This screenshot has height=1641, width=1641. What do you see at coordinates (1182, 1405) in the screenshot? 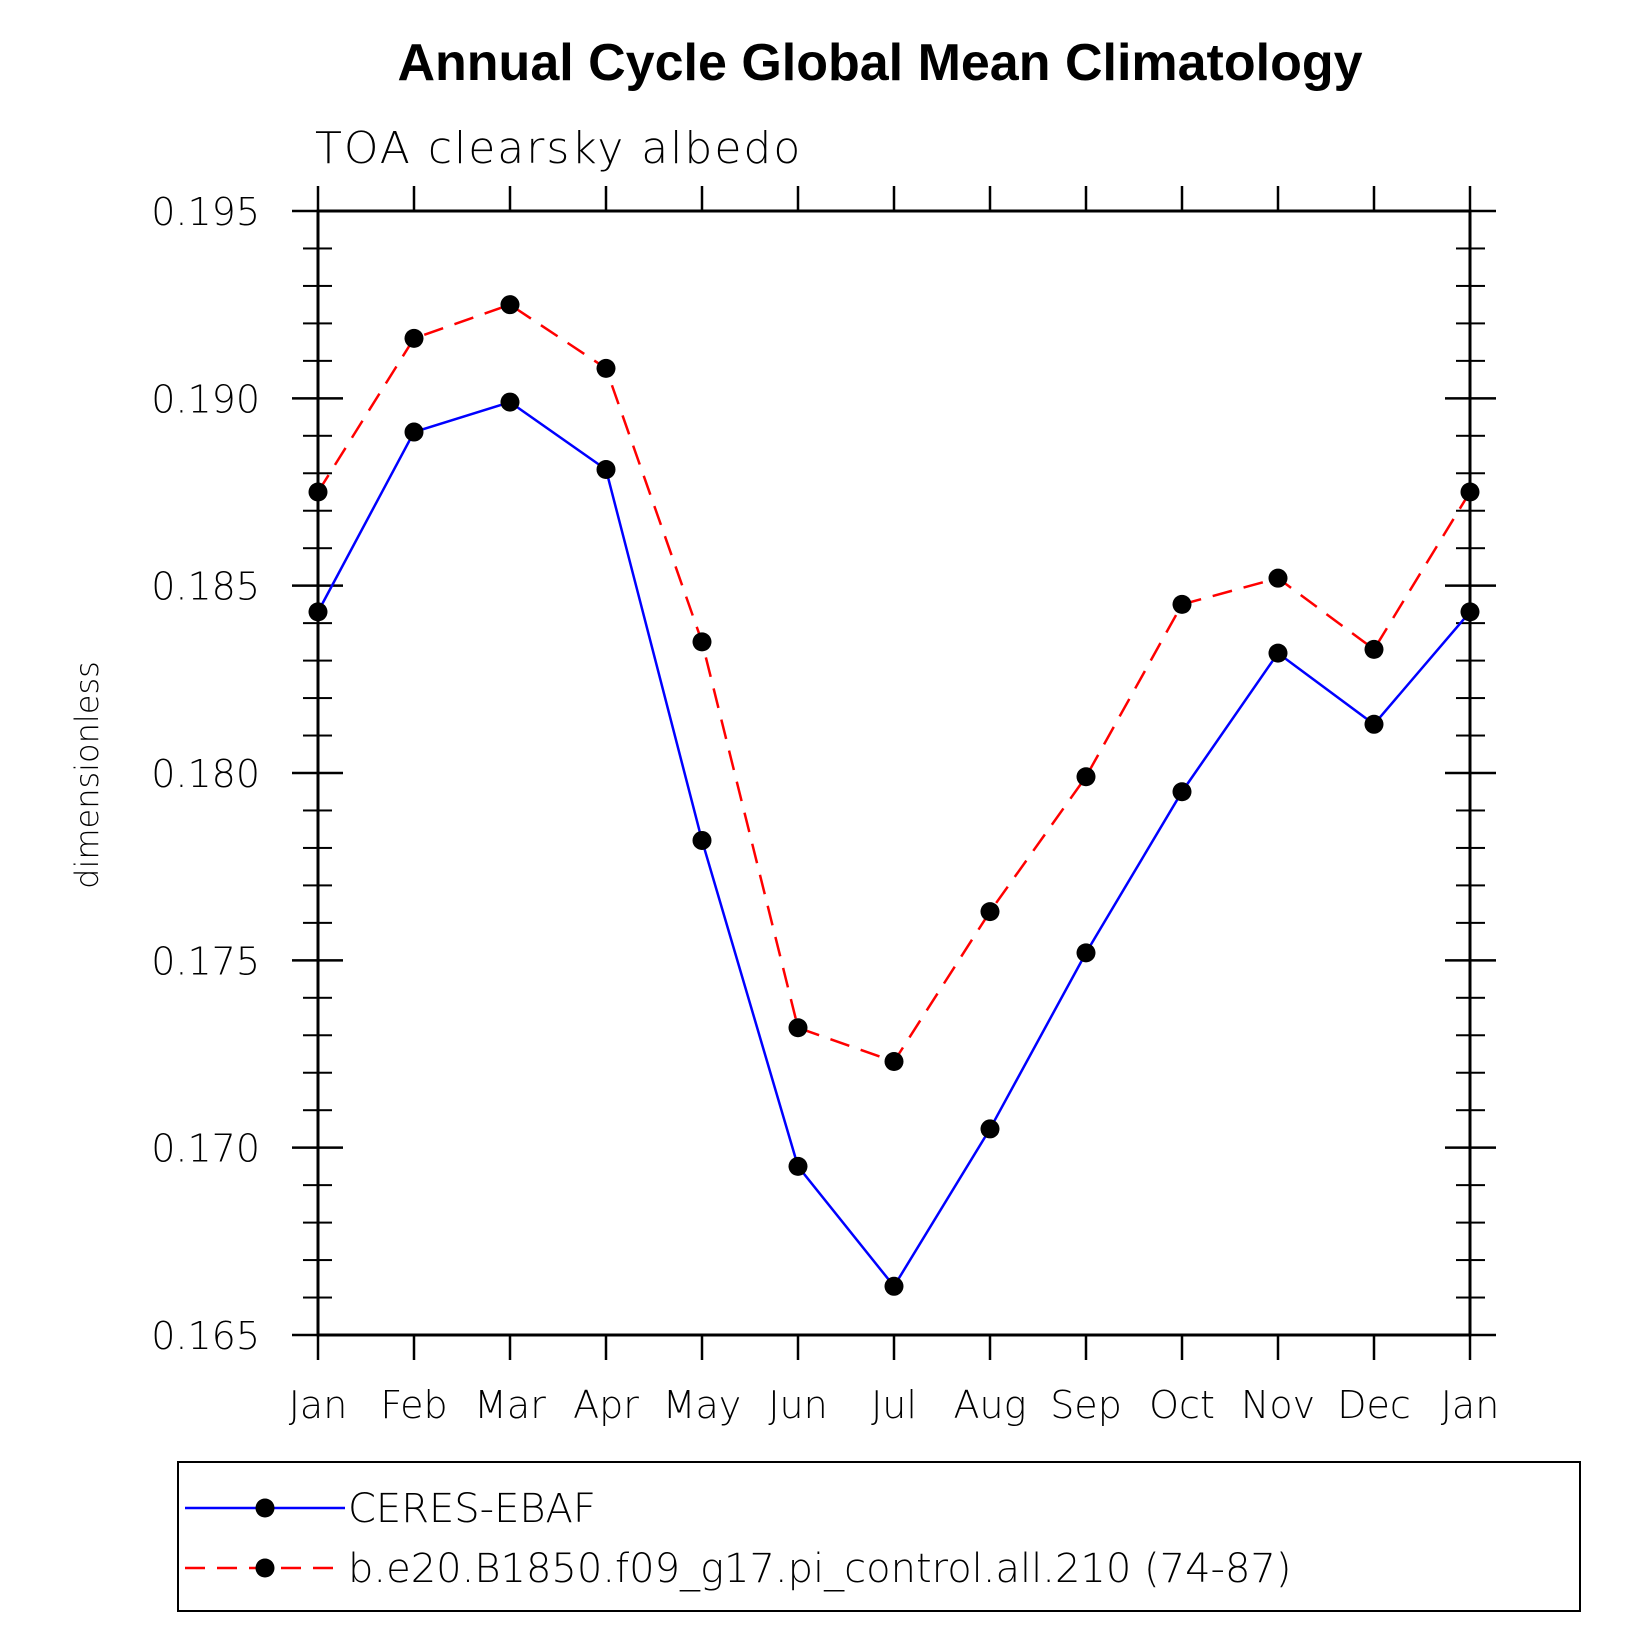
I see `x-tick-label: Oct` at bounding box center [1182, 1405].